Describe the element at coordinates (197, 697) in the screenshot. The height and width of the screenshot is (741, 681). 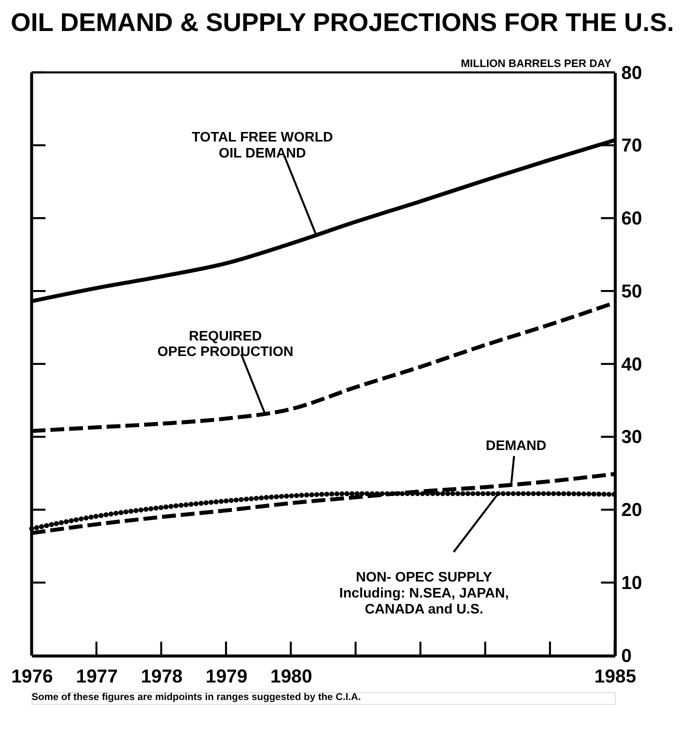
I see `text: Some of these figures are midpoints in ranges suggested by the C.I.A.` at that location.